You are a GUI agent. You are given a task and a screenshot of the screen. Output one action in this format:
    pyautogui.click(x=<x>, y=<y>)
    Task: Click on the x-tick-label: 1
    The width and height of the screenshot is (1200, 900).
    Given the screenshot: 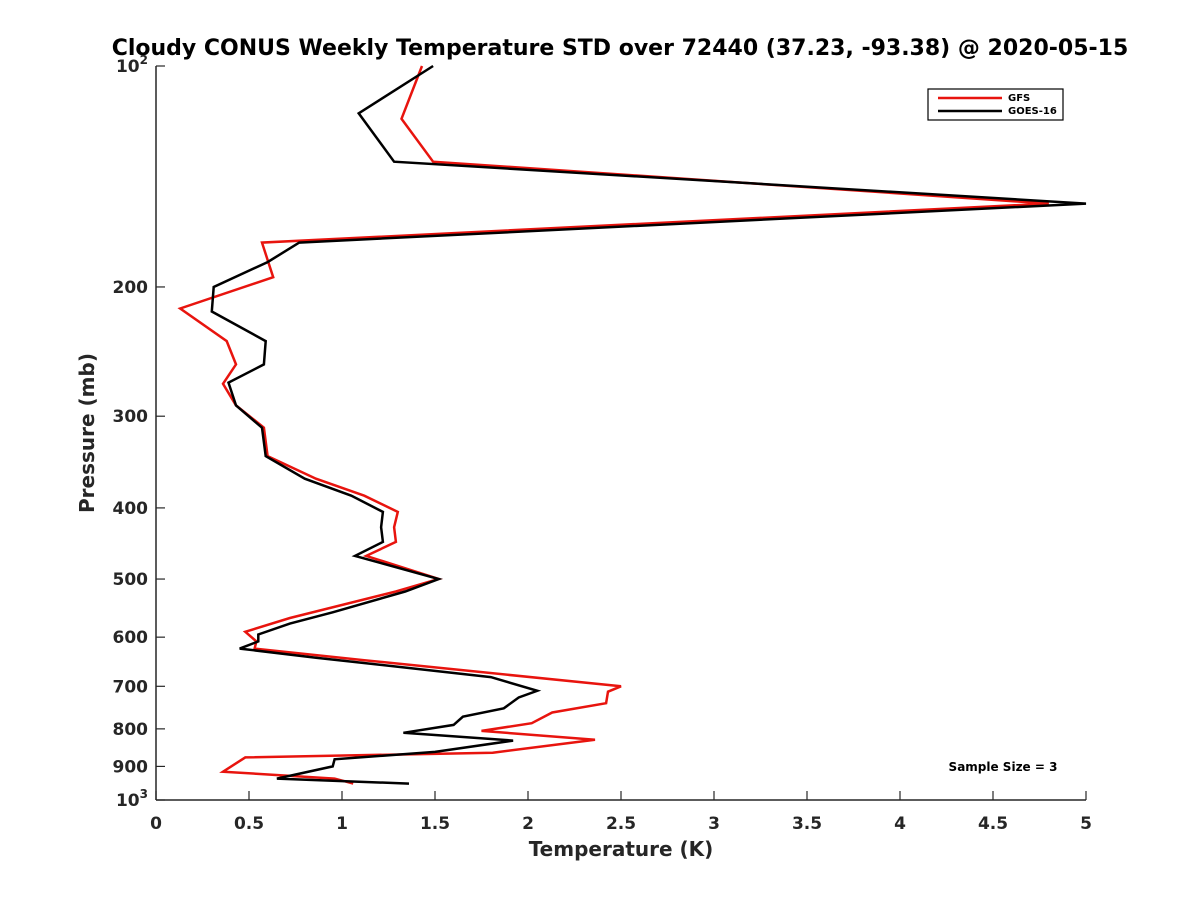 What is the action you would take?
    pyautogui.click(x=342, y=824)
    